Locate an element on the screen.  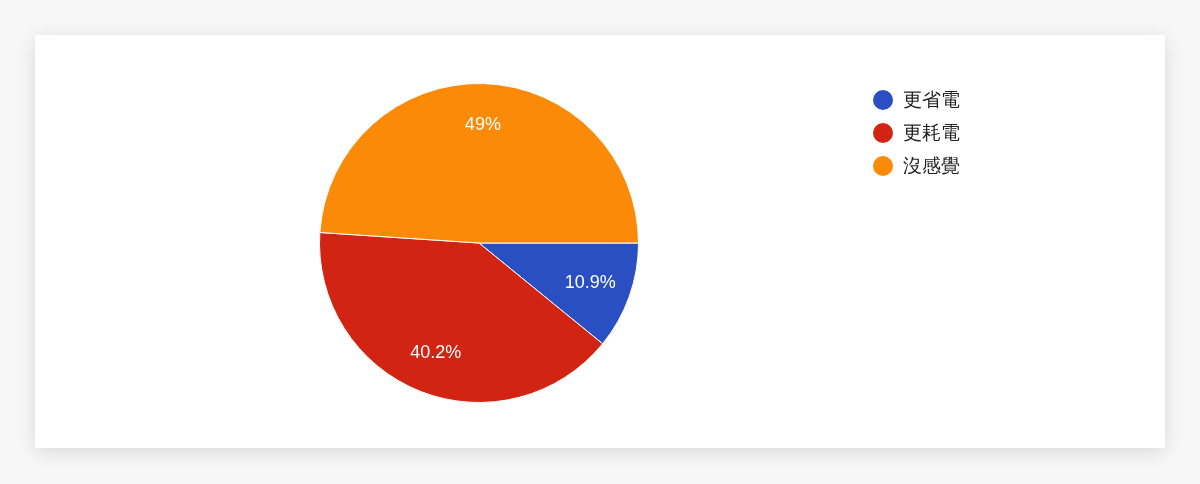
data-label: 40.2% is located at coordinates (436, 351).